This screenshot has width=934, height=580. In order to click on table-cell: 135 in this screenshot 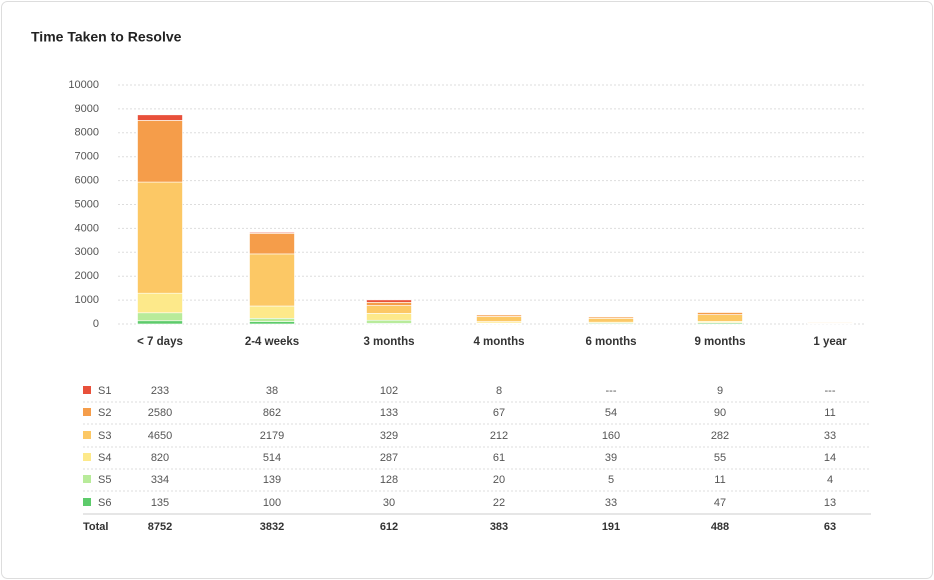, I will do `click(160, 503)`.